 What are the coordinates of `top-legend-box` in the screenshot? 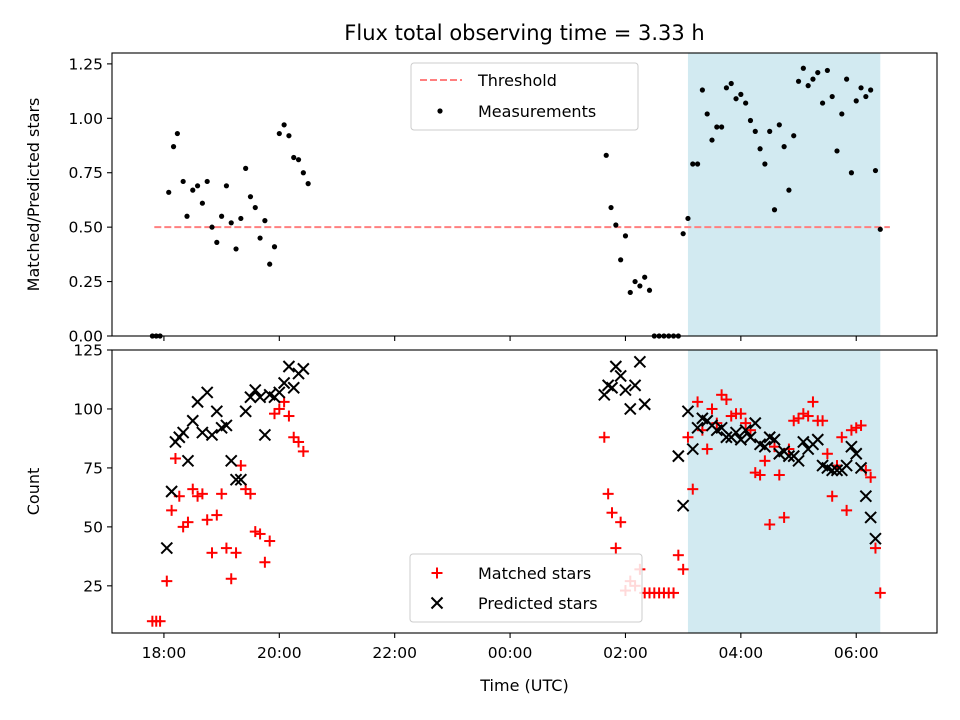 It's located at (524, 96).